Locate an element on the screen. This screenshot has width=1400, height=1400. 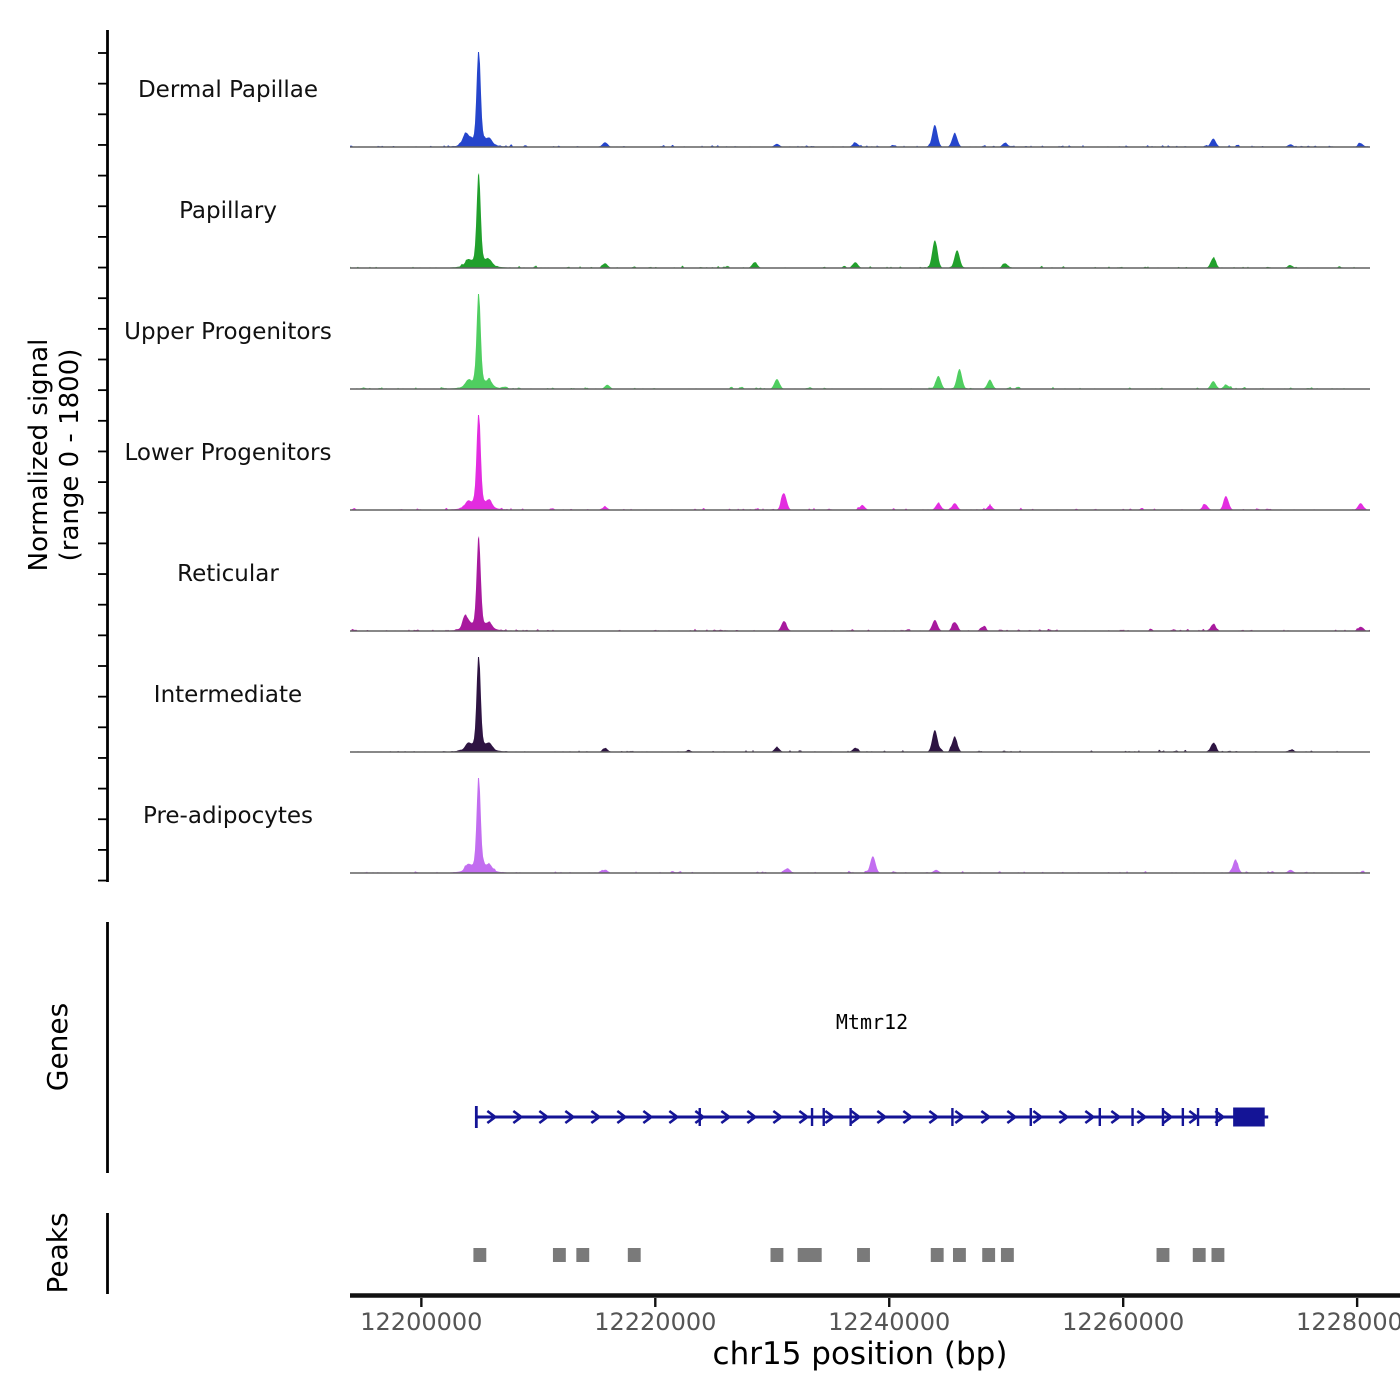
x-tick-label-12220000: 12220000 is located at coordinates (655, 1322).